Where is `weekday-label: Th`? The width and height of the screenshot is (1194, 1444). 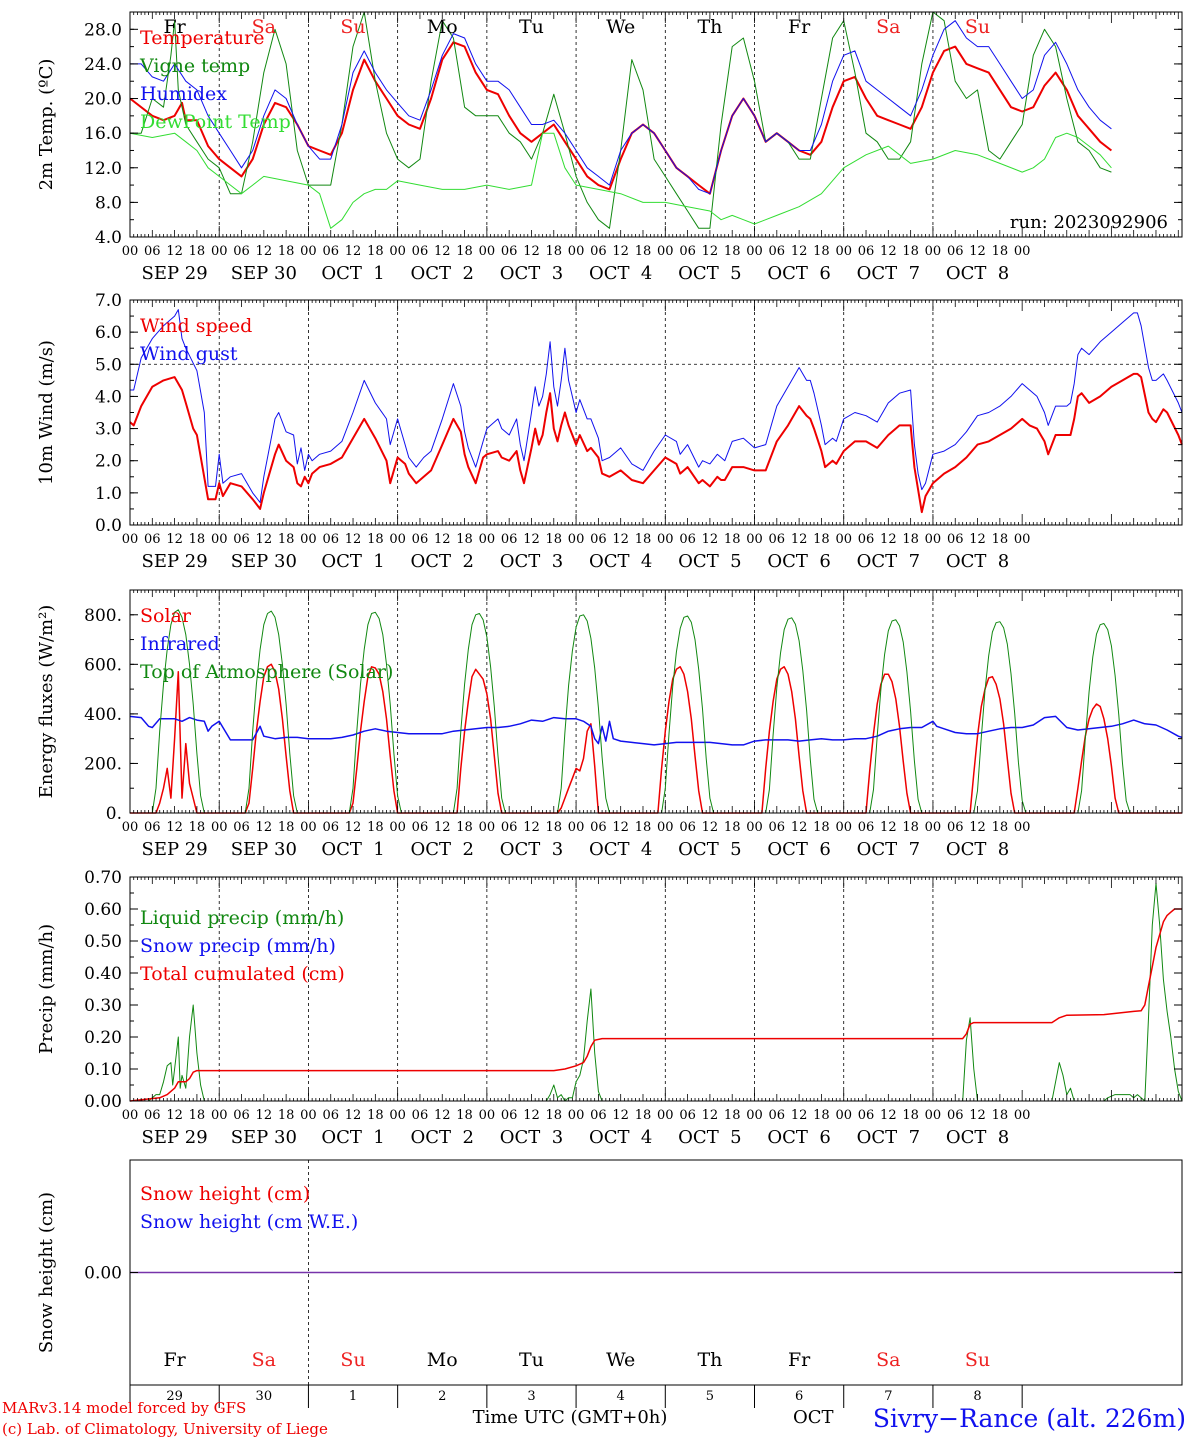 weekday-label: Th is located at coordinates (709, 27).